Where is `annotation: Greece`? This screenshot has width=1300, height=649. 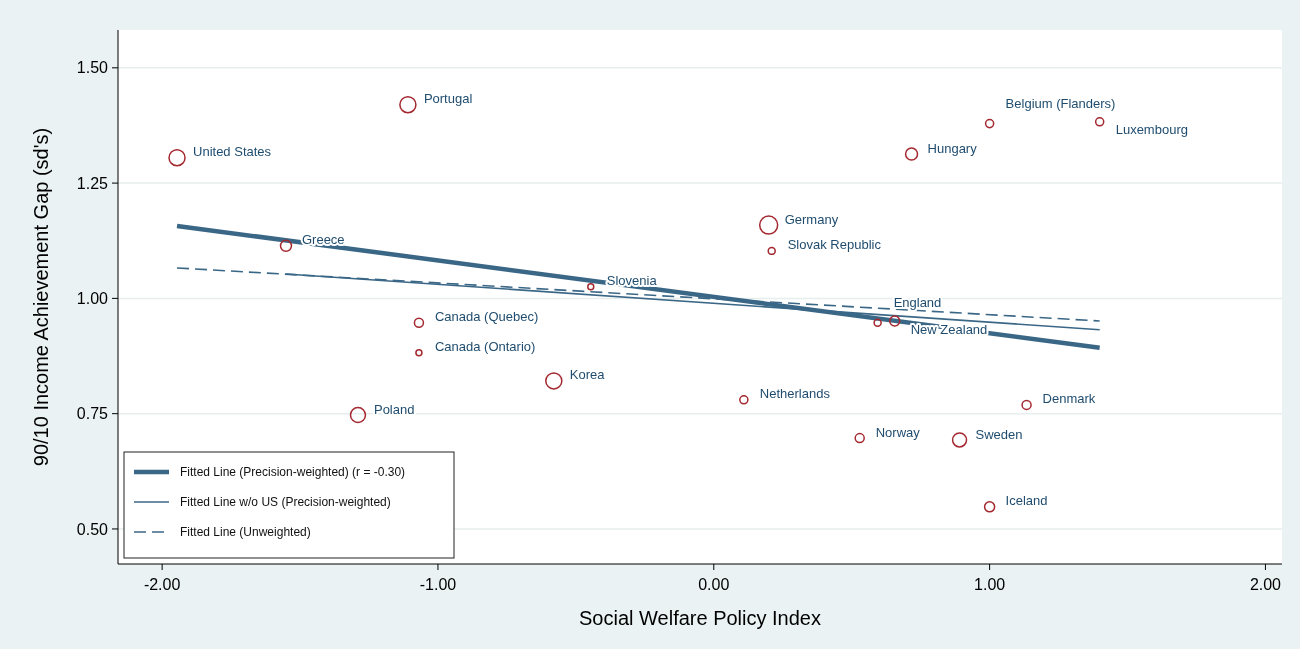 annotation: Greece is located at coordinates (323, 240).